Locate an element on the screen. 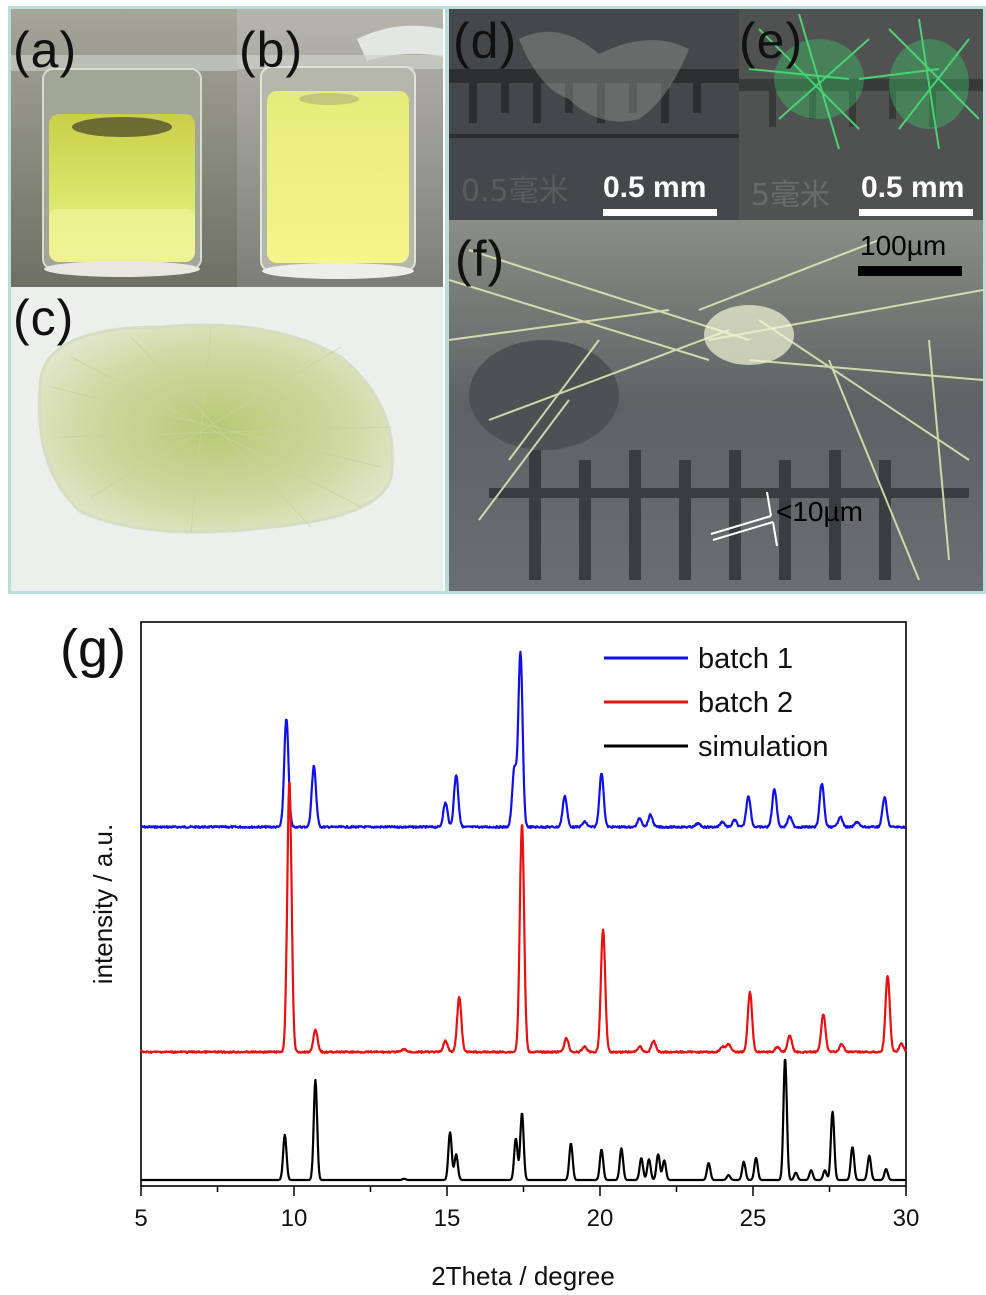 The image size is (986, 1295). fluorescent-fibers-e: 5毫米 is located at coordinates (861, 114).